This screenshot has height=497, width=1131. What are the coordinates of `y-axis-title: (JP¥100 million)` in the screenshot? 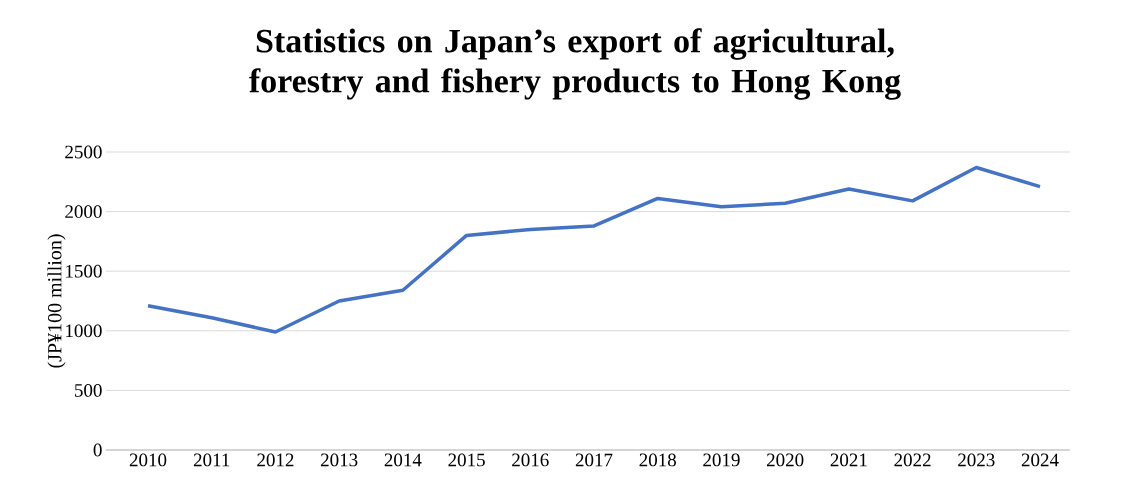 It's located at (56, 301).